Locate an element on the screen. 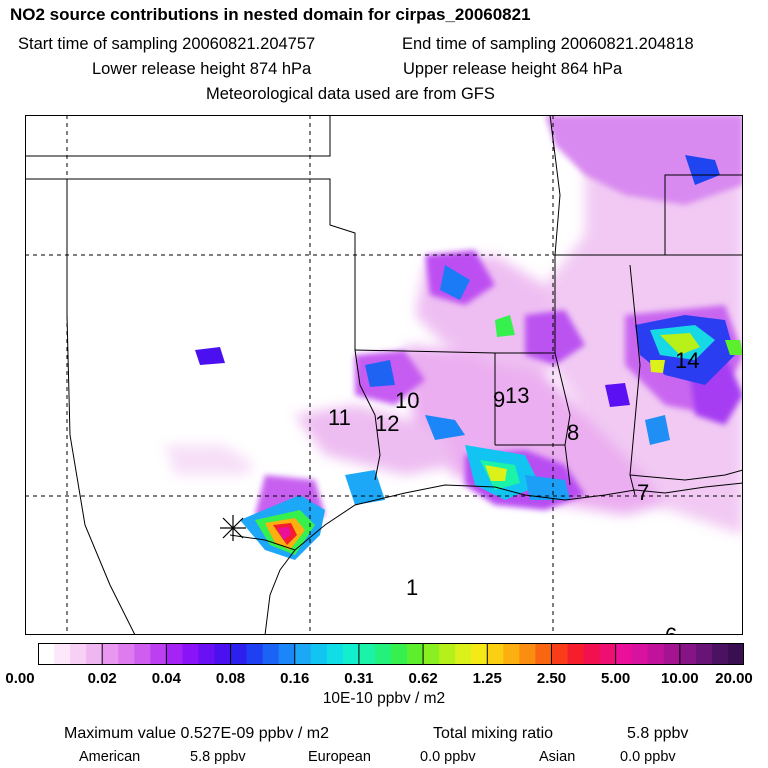 This screenshot has width=768, height=768. region-label-8: 8 is located at coordinates (573, 432).